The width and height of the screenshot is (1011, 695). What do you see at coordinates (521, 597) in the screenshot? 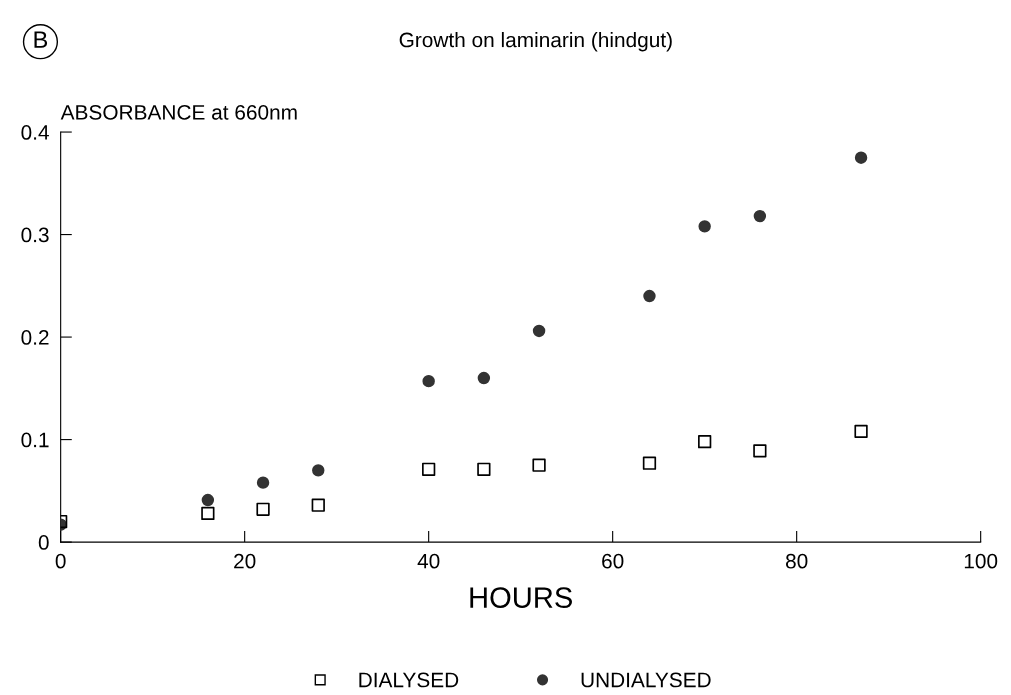
I see `x-axis-title: HOURS` at bounding box center [521, 597].